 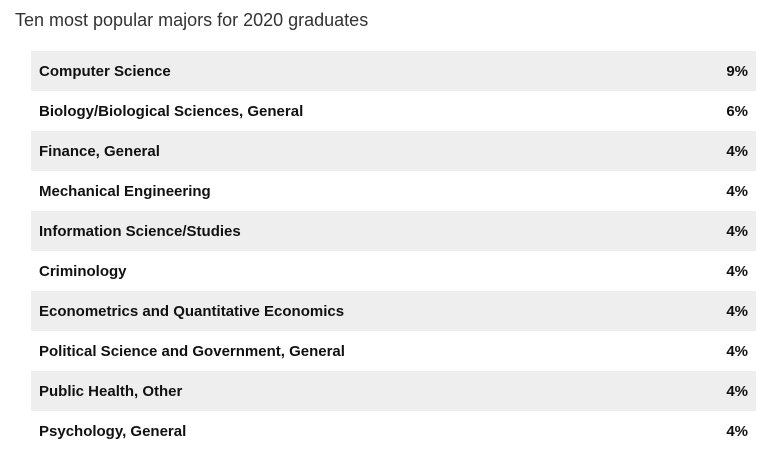 I want to click on table-row: Public Health, Other 4%, so click(x=393, y=391).